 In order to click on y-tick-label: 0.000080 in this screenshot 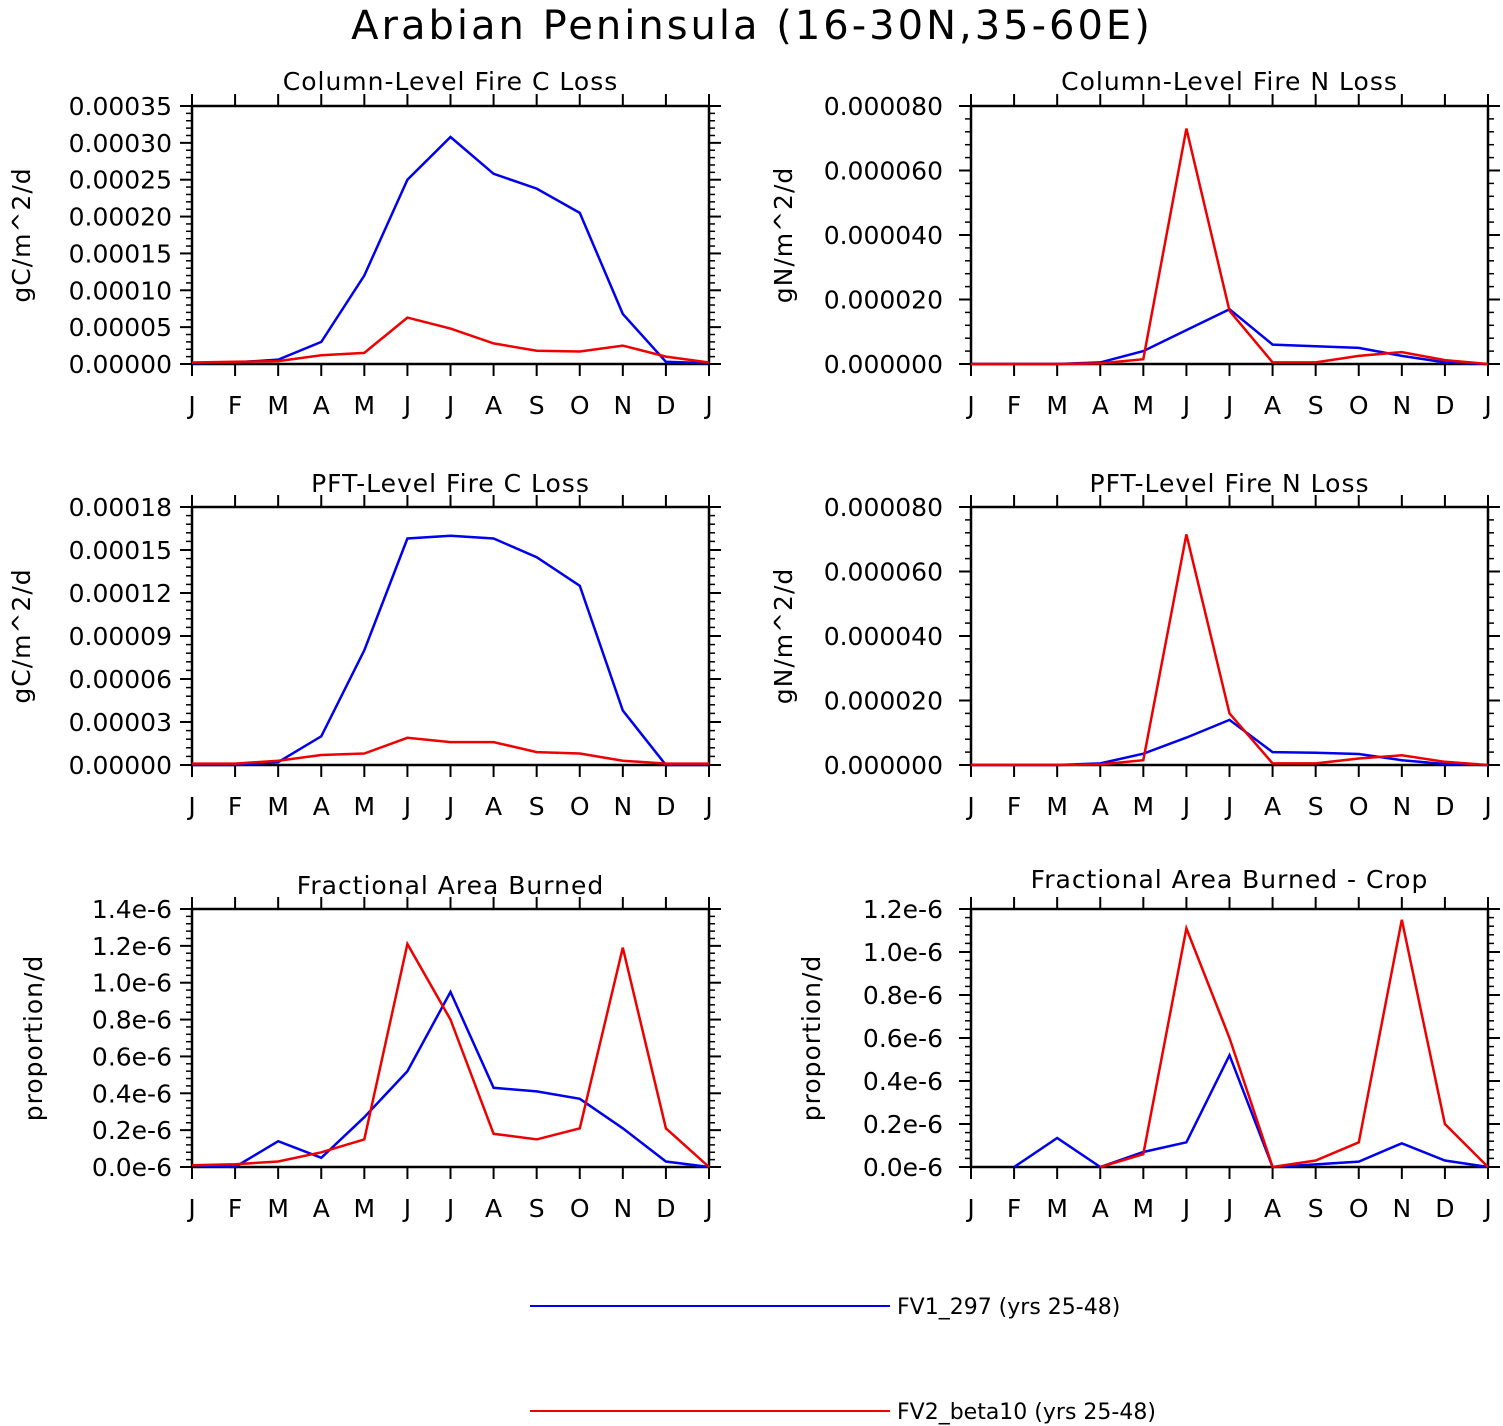, I will do `click(883, 507)`.